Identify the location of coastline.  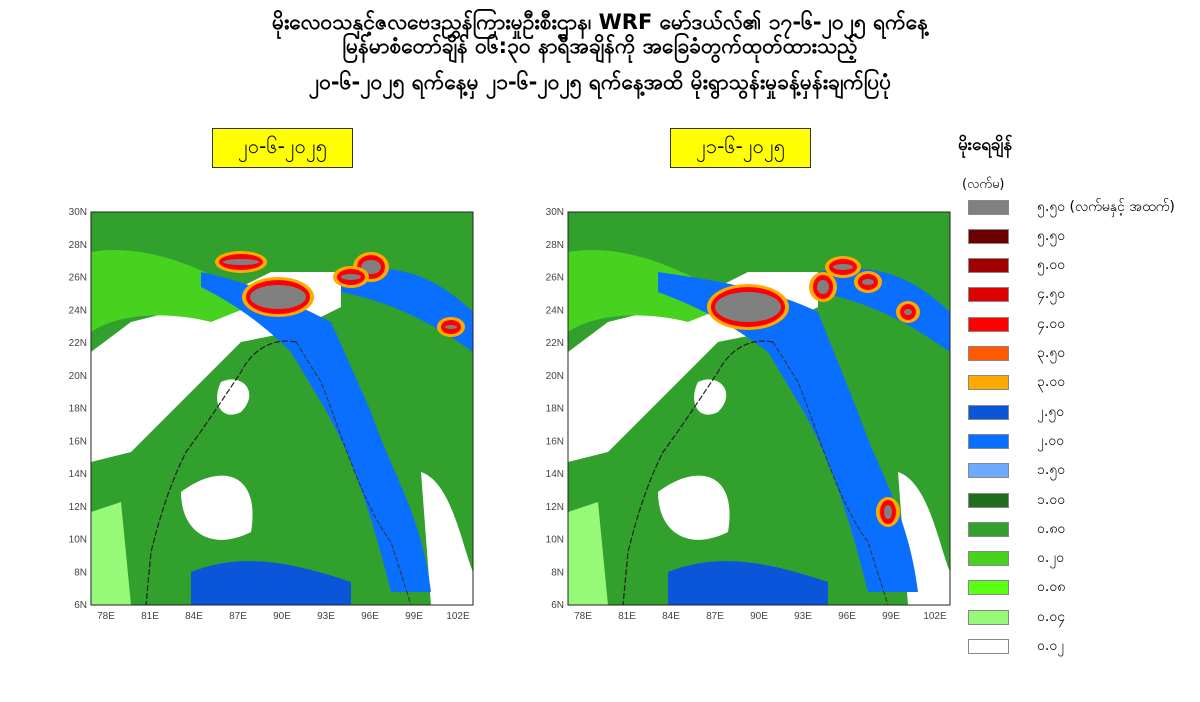
(221, 472).